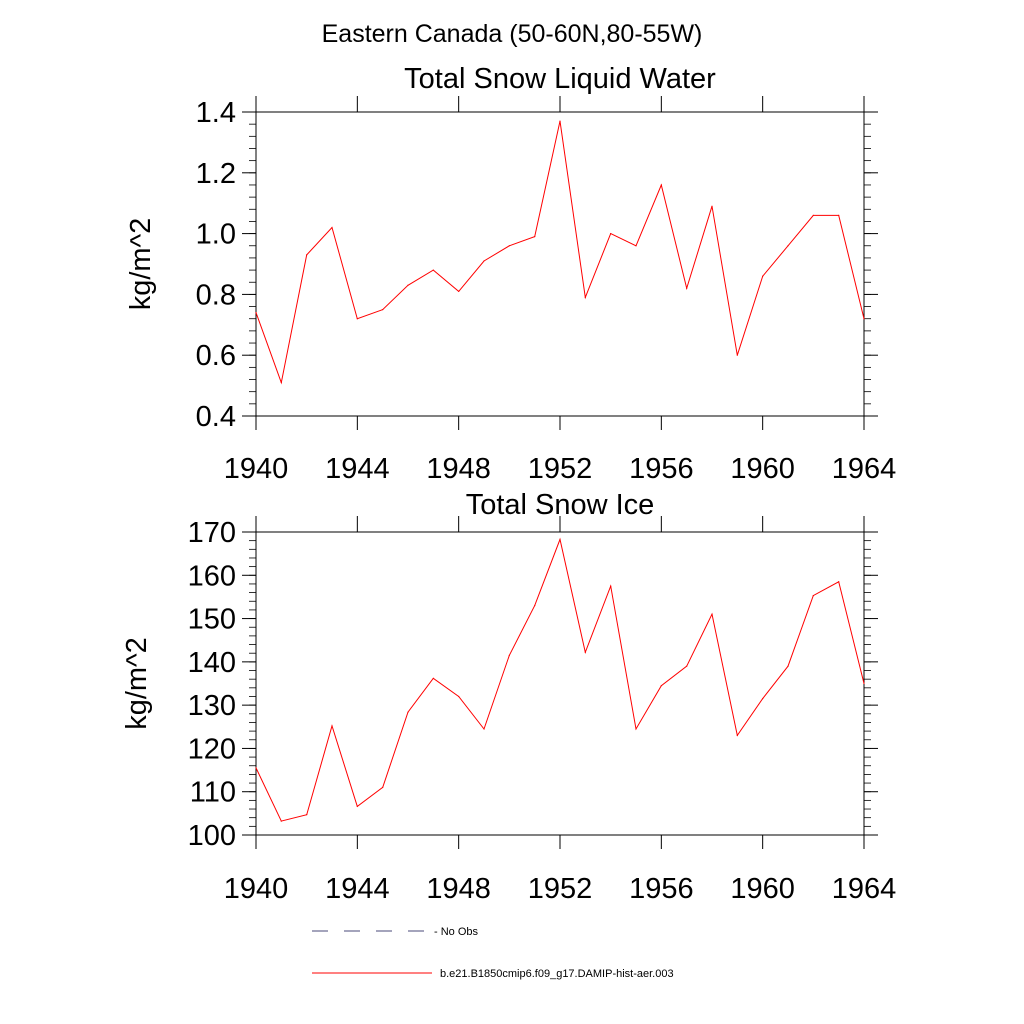 This screenshot has height=1024, width=1024. Describe the element at coordinates (212, 706) in the screenshot. I see `y-tick-label: 130` at that location.